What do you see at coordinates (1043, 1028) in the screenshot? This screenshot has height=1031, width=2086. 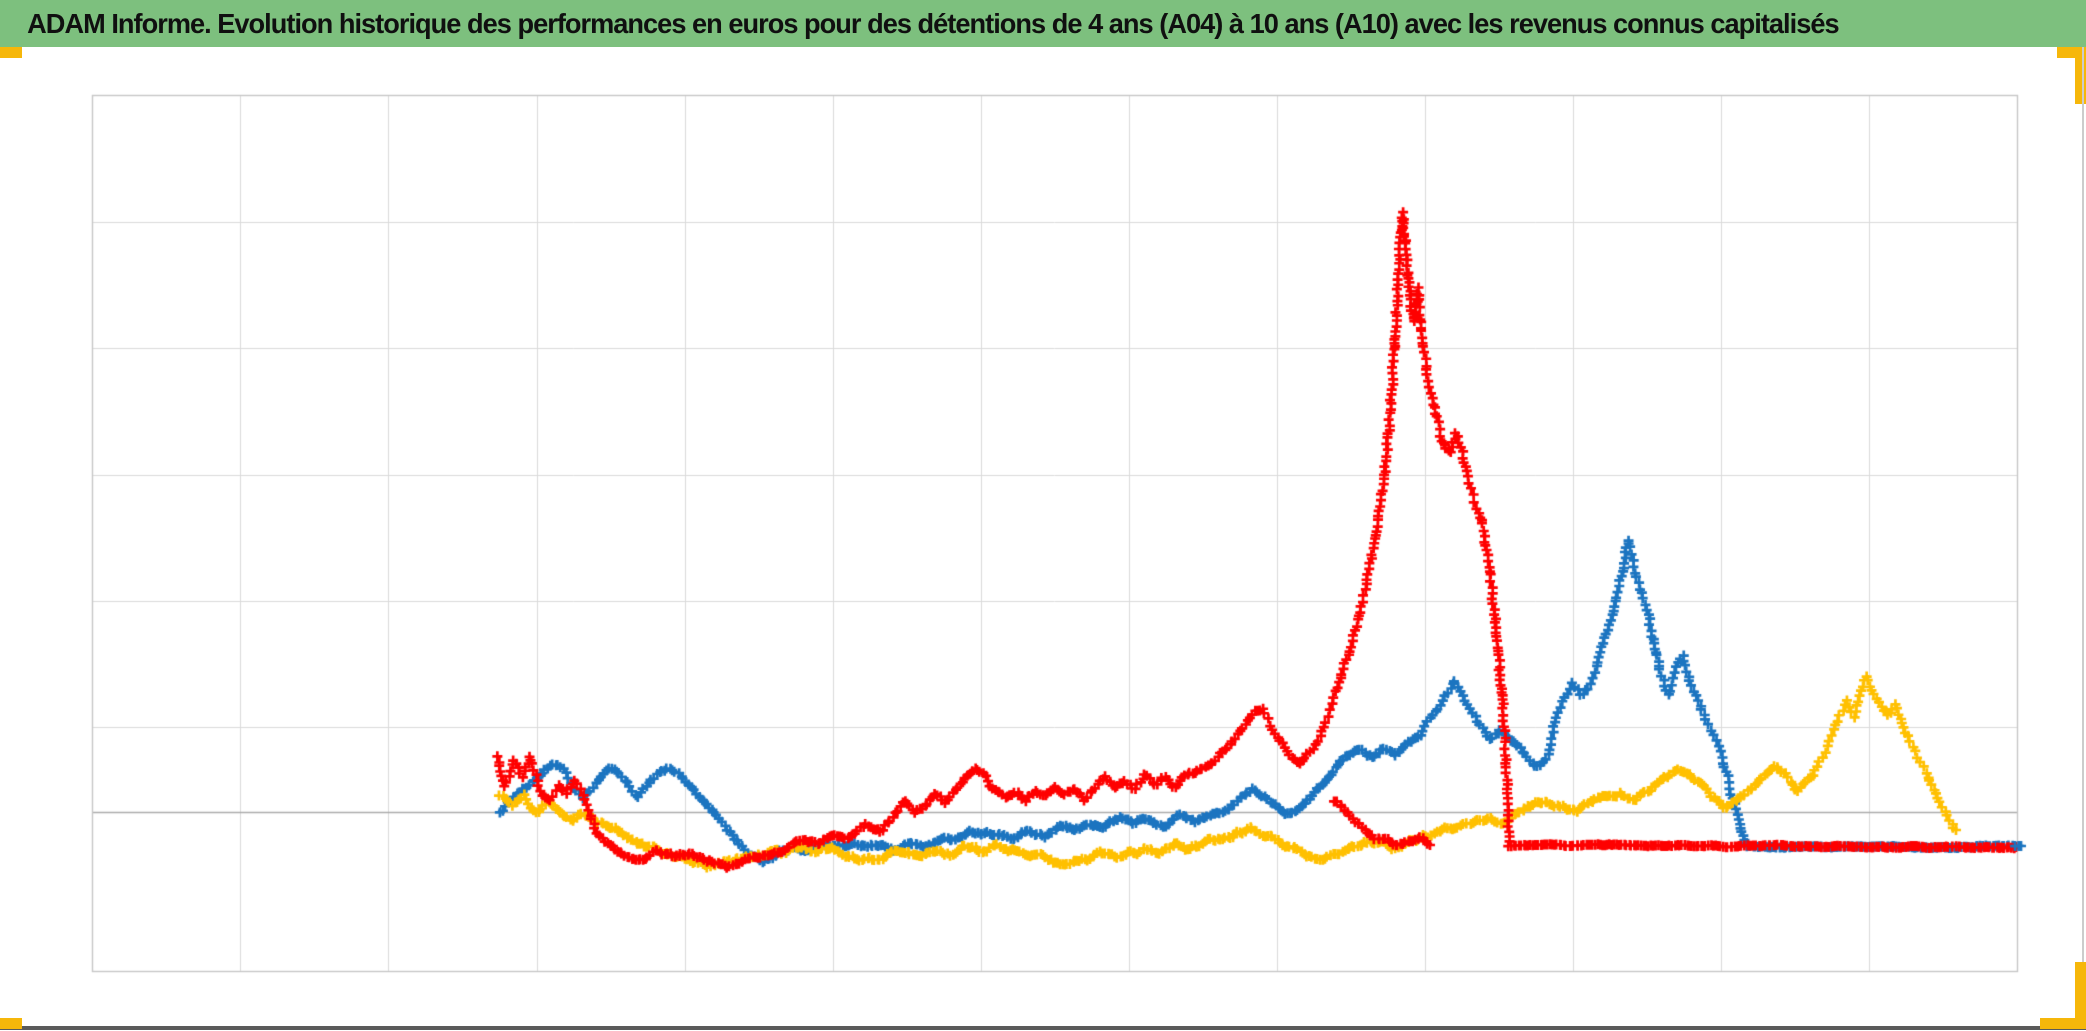 I see `page-bottom-border` at bounding box center [1043, 1028].